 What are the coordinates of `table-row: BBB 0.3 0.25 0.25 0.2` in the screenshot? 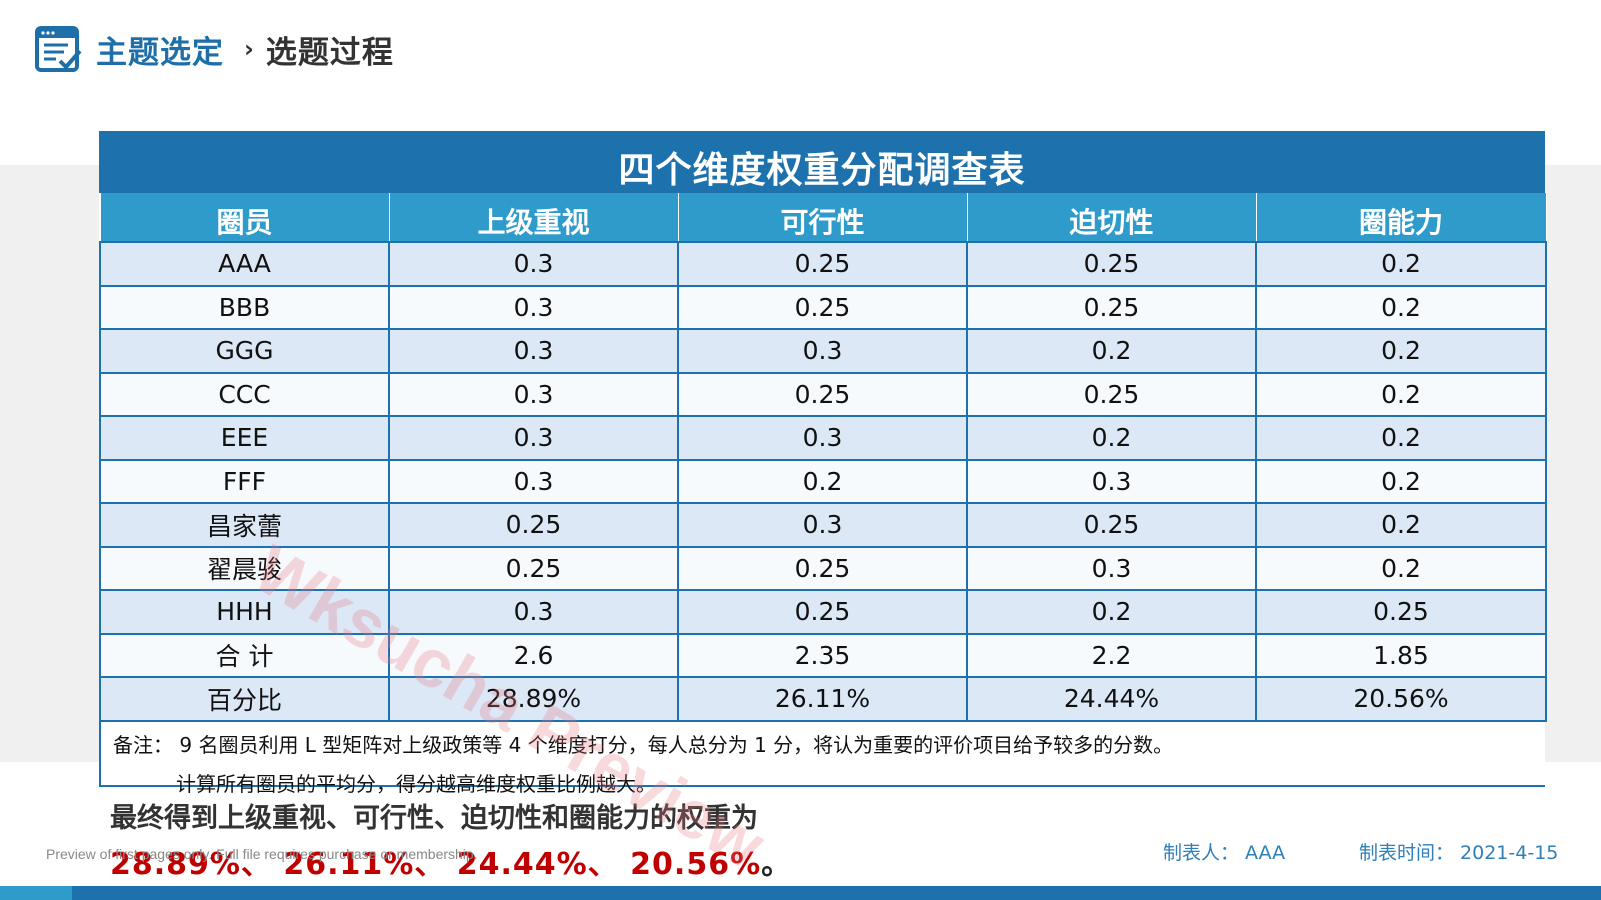 It's located at (823, 307).